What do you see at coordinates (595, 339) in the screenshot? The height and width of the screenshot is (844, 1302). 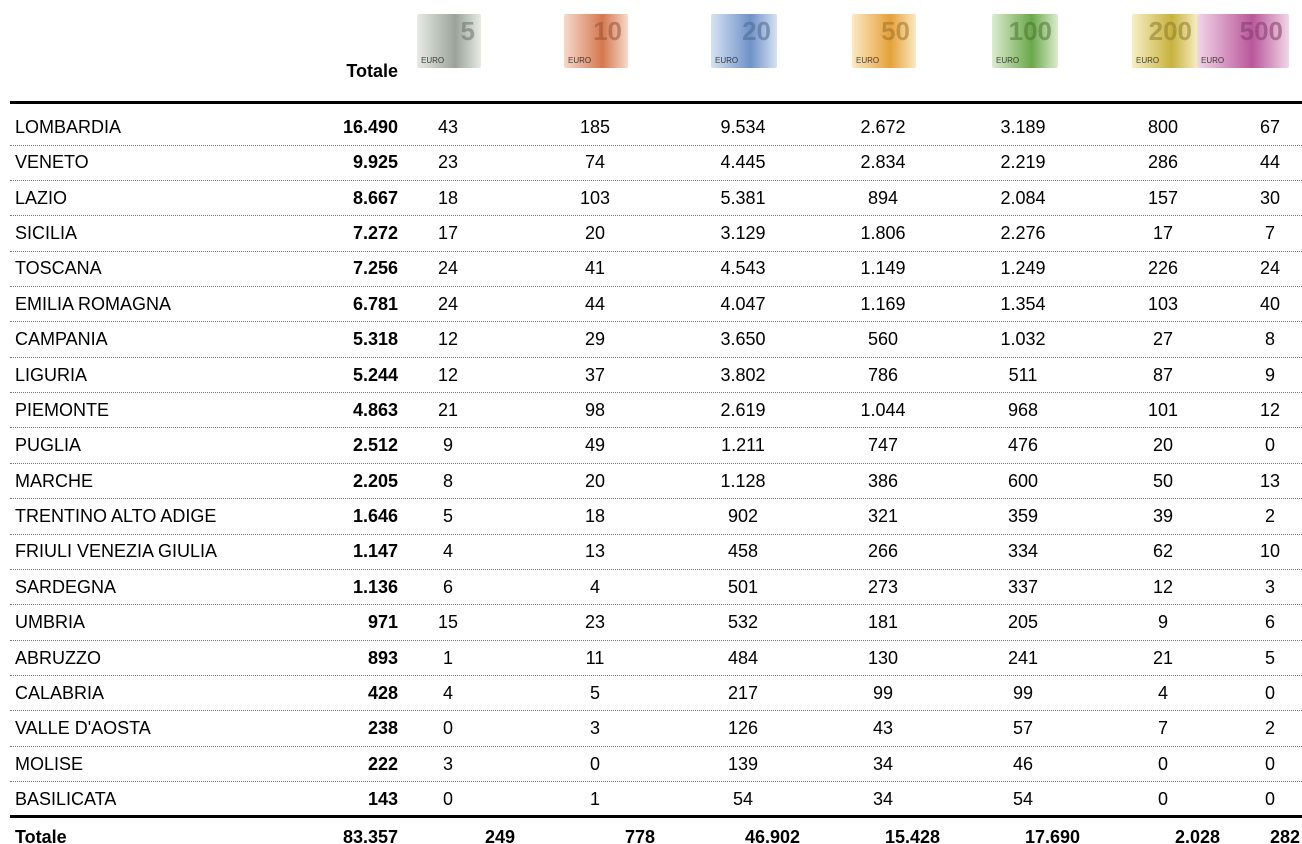 I see `count: 29` at bounding box center [595, 339].